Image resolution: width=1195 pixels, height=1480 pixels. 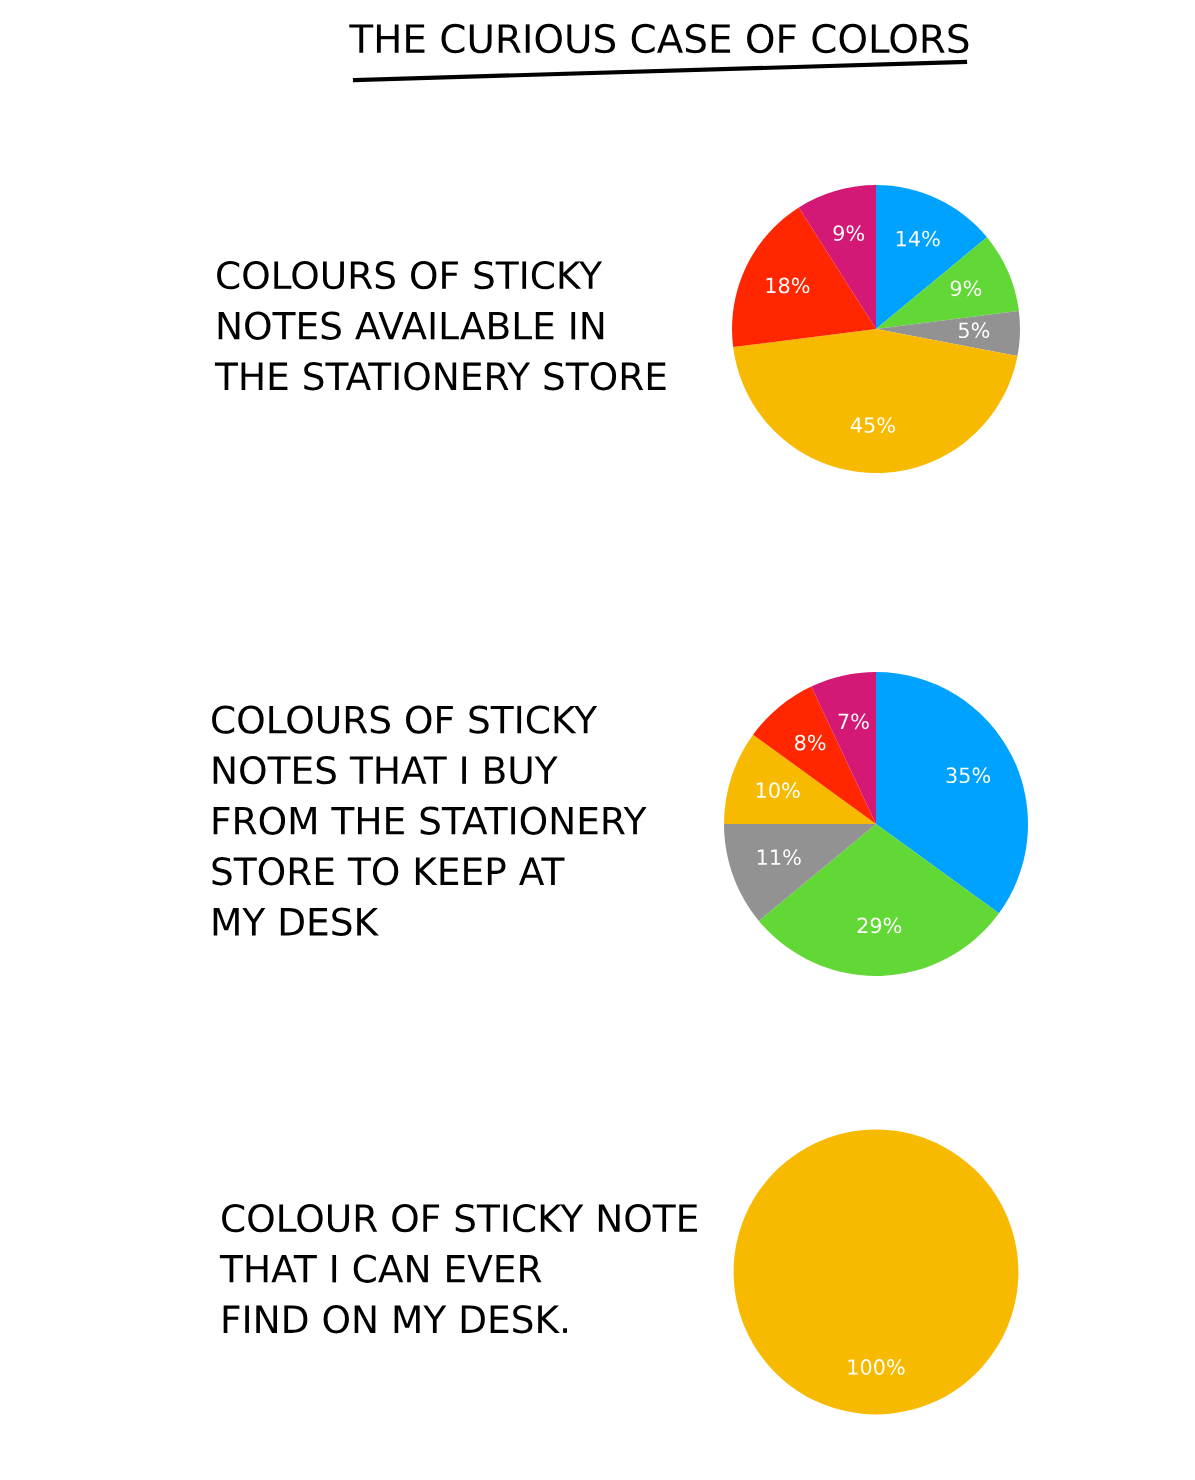 What do you see at coordinates (853, 721) in the screenshot?
I see `data-label: 7%` at bounding box center [853, 721].